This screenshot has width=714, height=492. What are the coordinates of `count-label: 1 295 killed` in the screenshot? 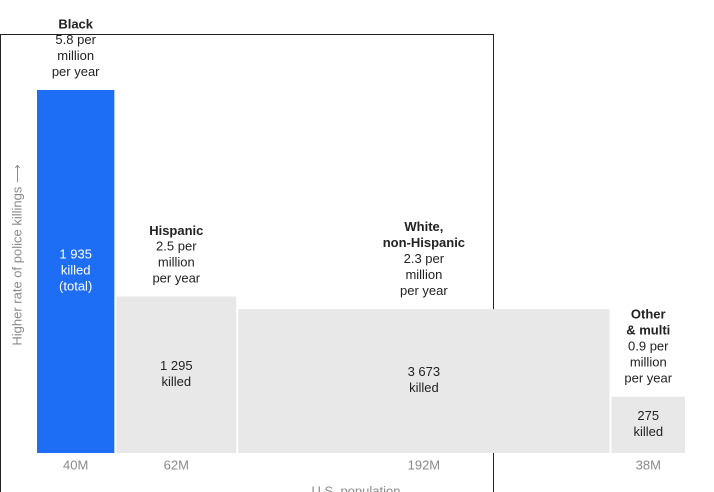 It's located at (176, 373).